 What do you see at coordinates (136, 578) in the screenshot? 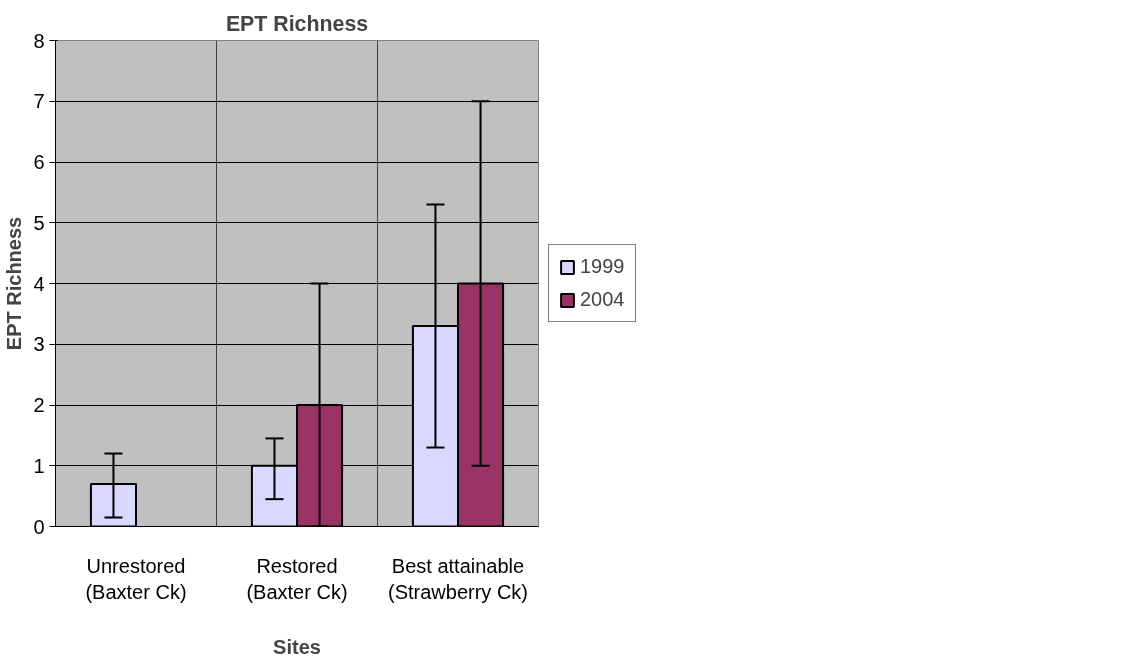
I see `x-tick-label: Unrestored (Baxter Ck)` at bounding box center [136, 578].